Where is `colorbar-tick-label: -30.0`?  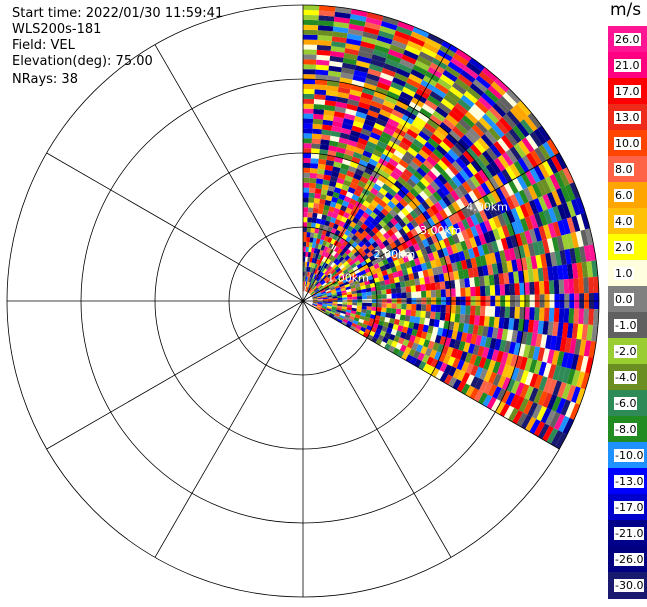 colorbar-tick-label: -30.0 is located at coordinates (629, 585).